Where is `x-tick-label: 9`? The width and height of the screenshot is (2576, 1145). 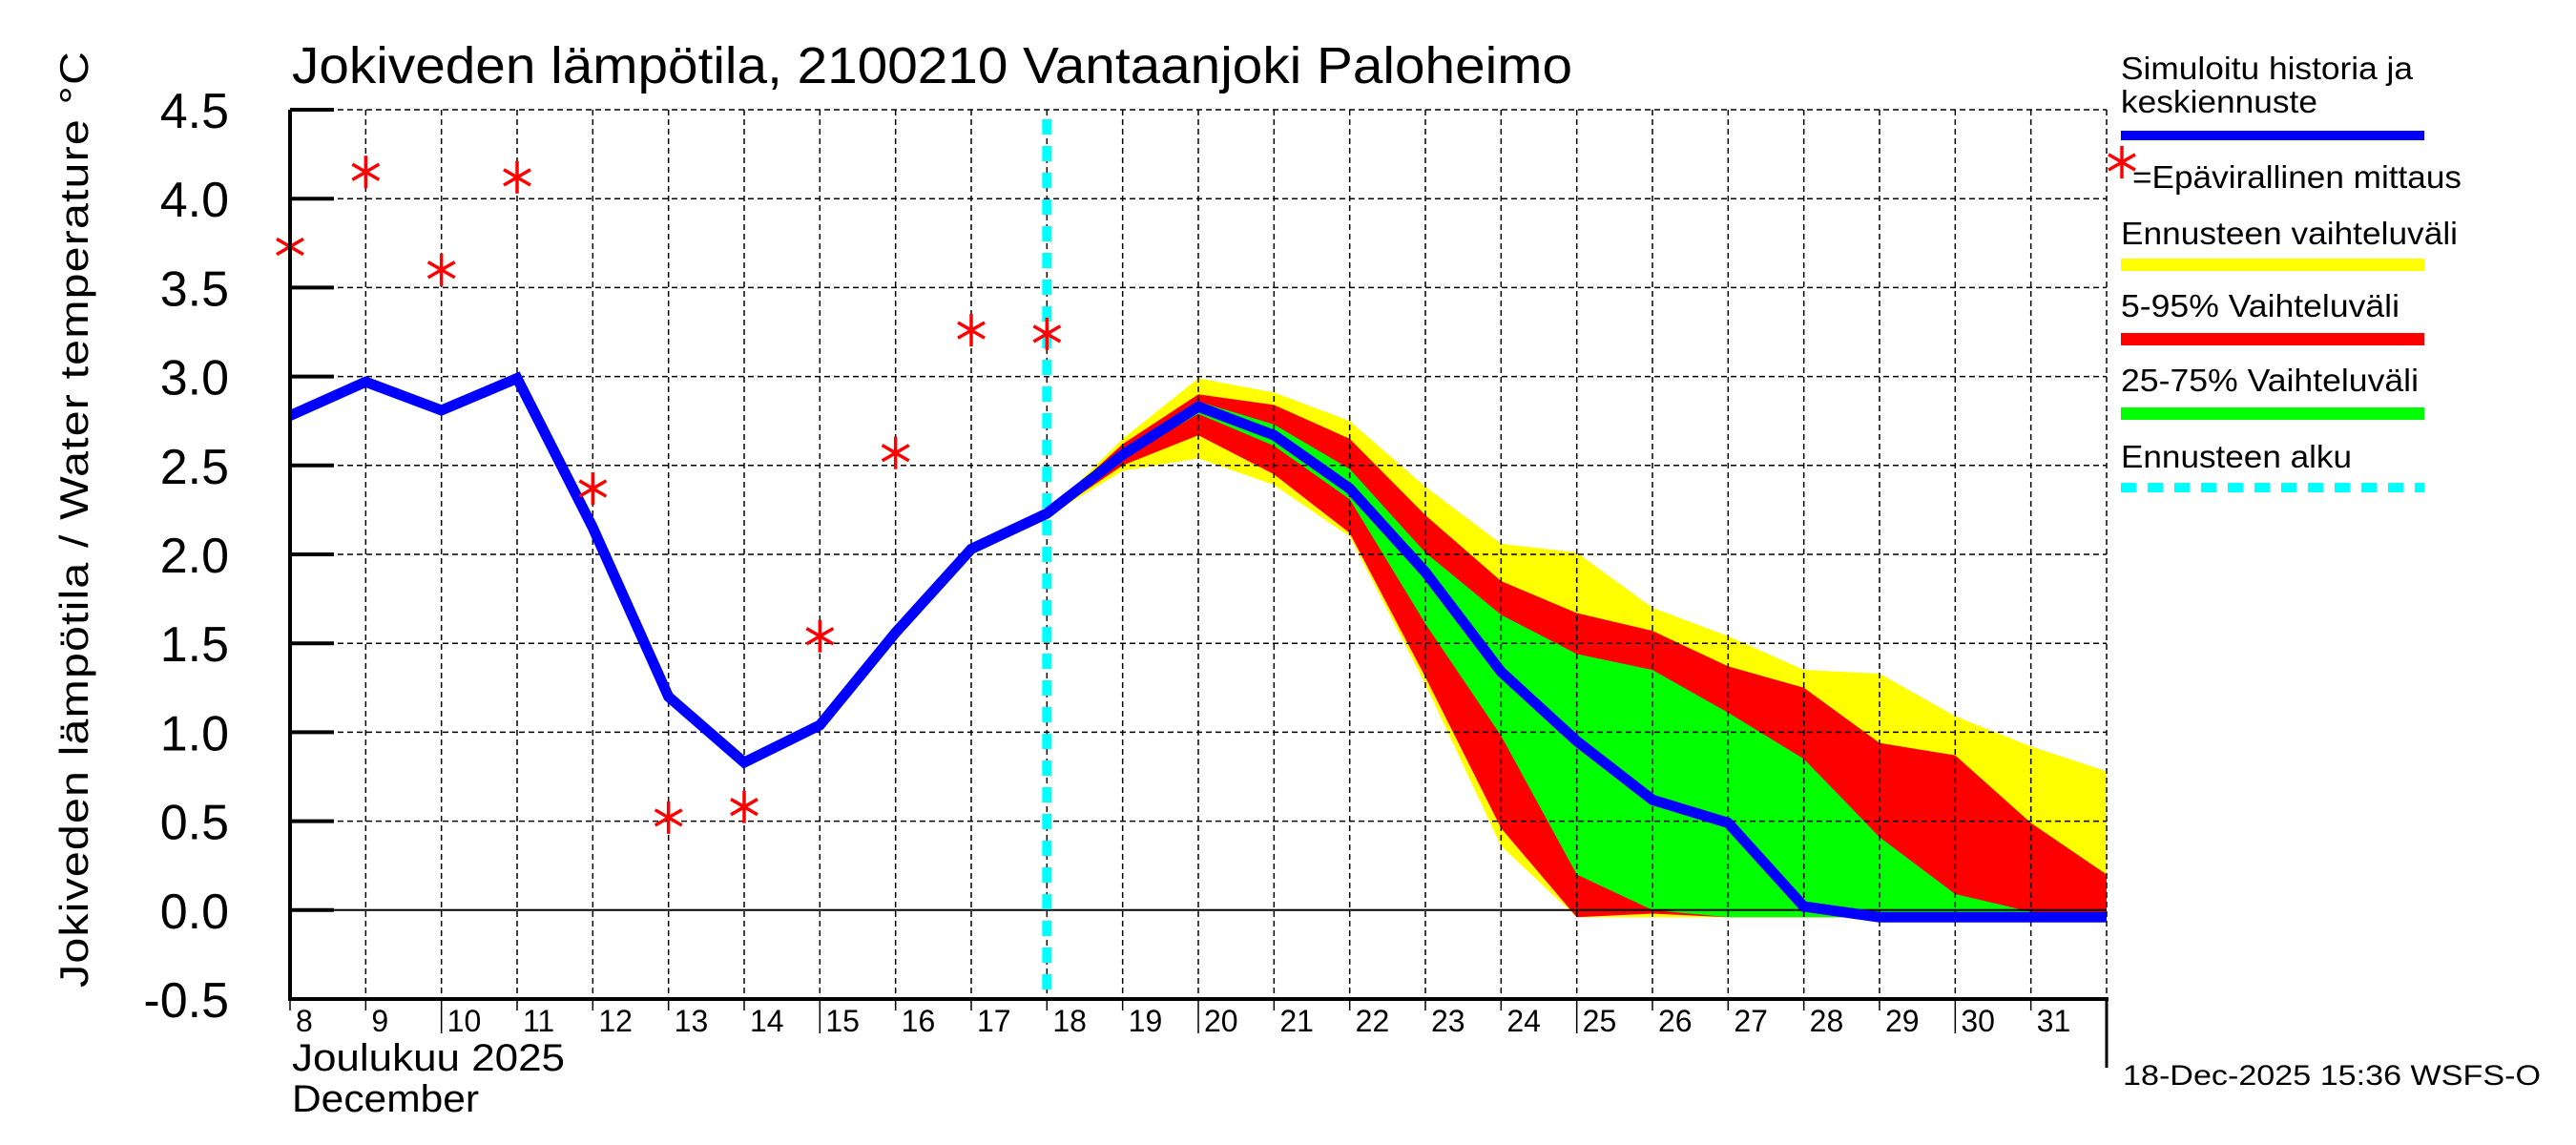 x-tick-label: 9 is located at coordinates (379, 1021).